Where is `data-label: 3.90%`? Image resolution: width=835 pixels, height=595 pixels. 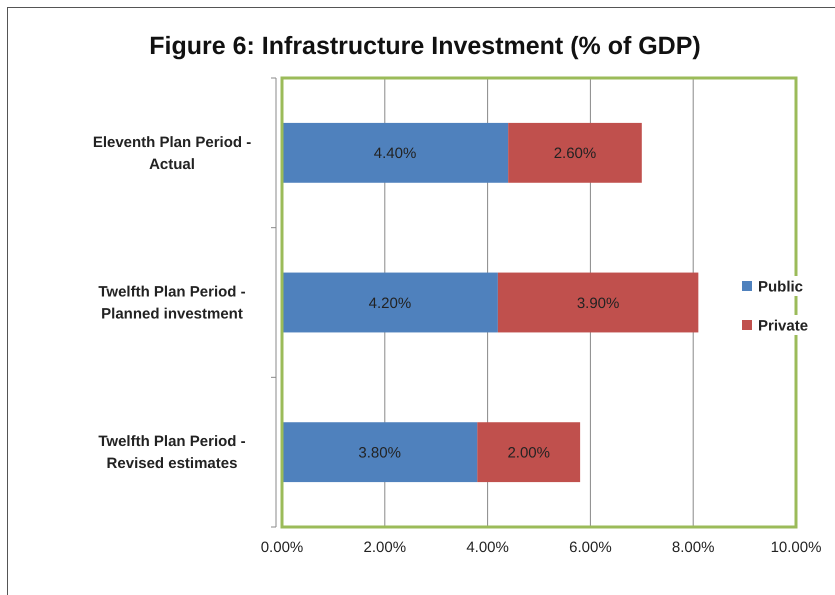 data-label: 3.90% is located at coordinates (598, 303).